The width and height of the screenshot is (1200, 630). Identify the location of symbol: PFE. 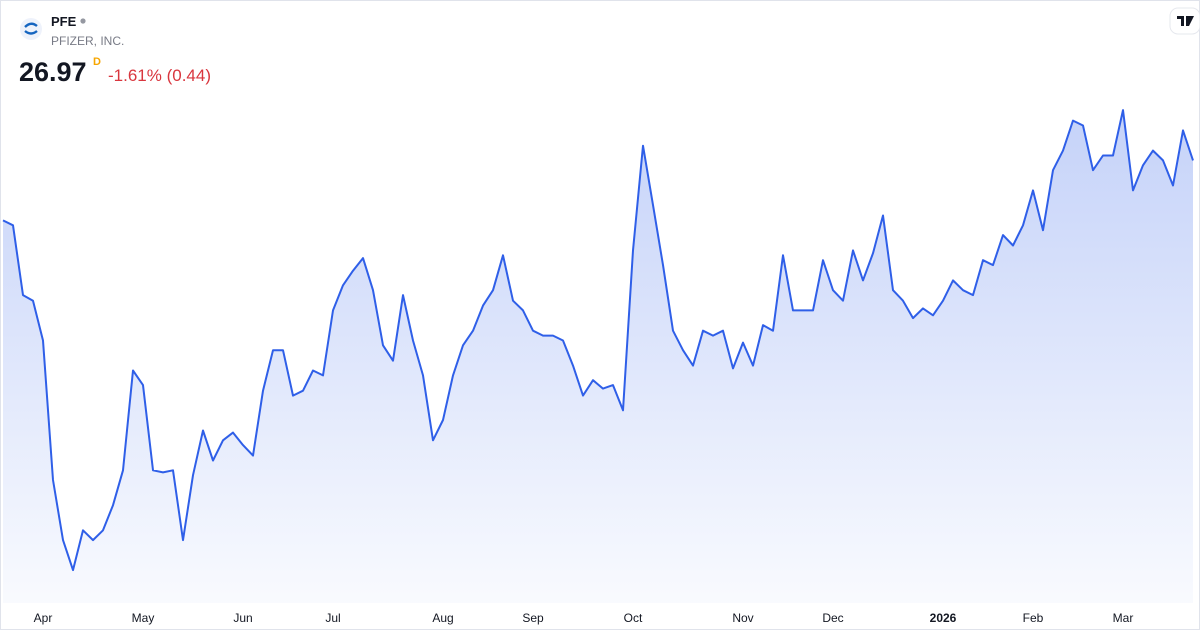
(64, 21).